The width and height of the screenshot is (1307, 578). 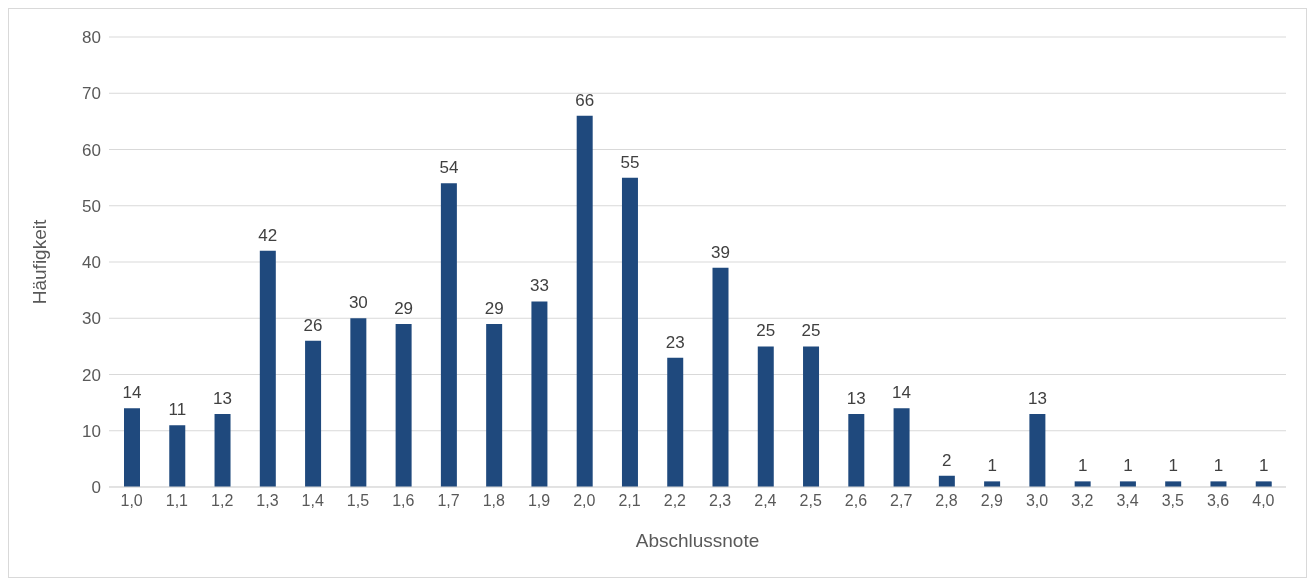 What do you see at coordinates (1173, 501) in the screenshot?
I see `x-tick-label: 3,5` at bounding box center [1173, 501].